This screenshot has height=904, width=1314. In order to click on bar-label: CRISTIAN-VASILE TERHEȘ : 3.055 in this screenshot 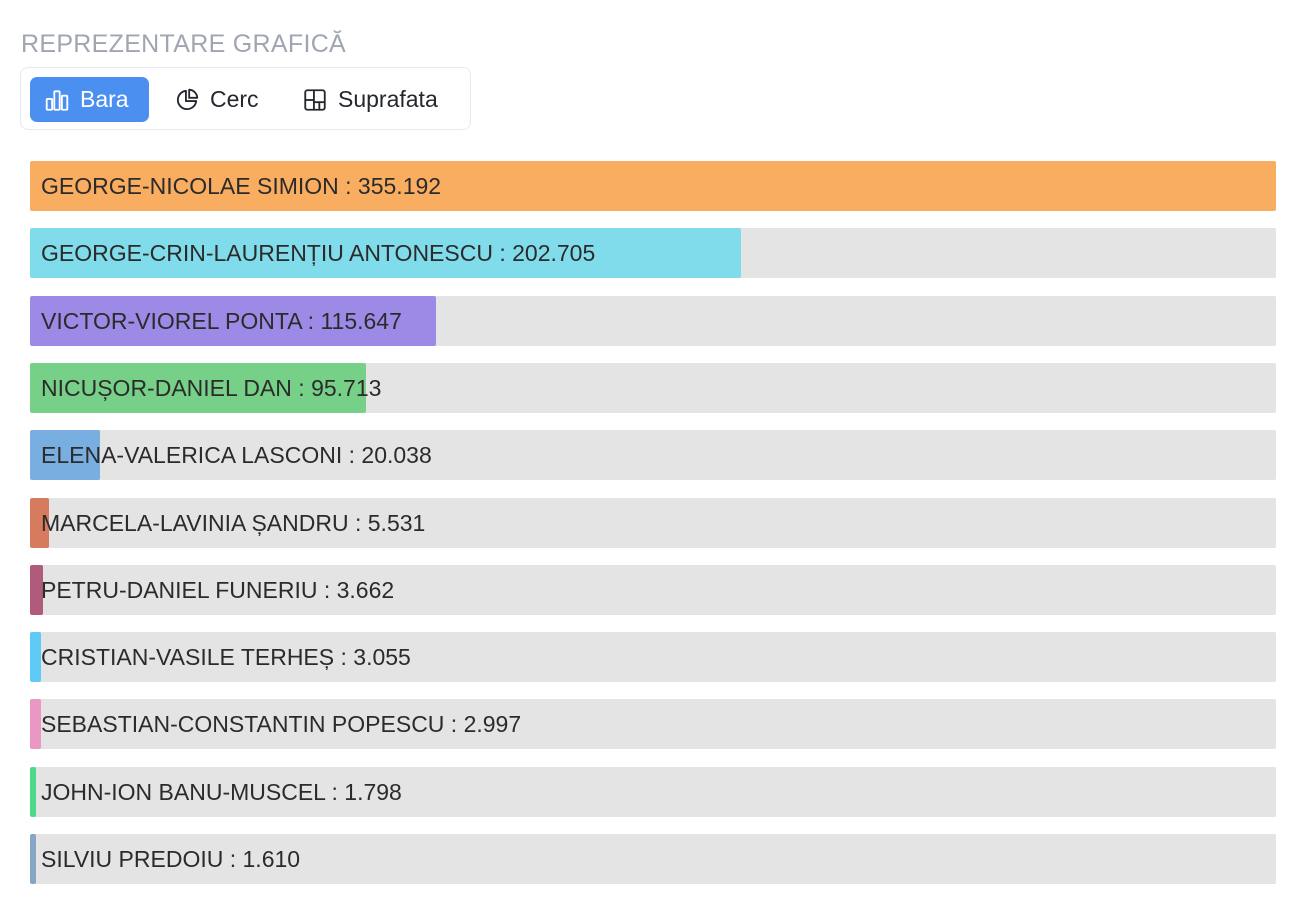, I will do `click(226, 657)`.